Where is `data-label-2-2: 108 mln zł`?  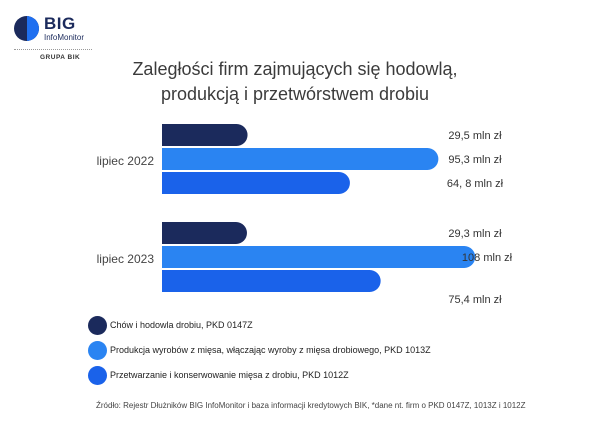 data-label-2-2: 108 mln zł is located at coordinates (487, 258).